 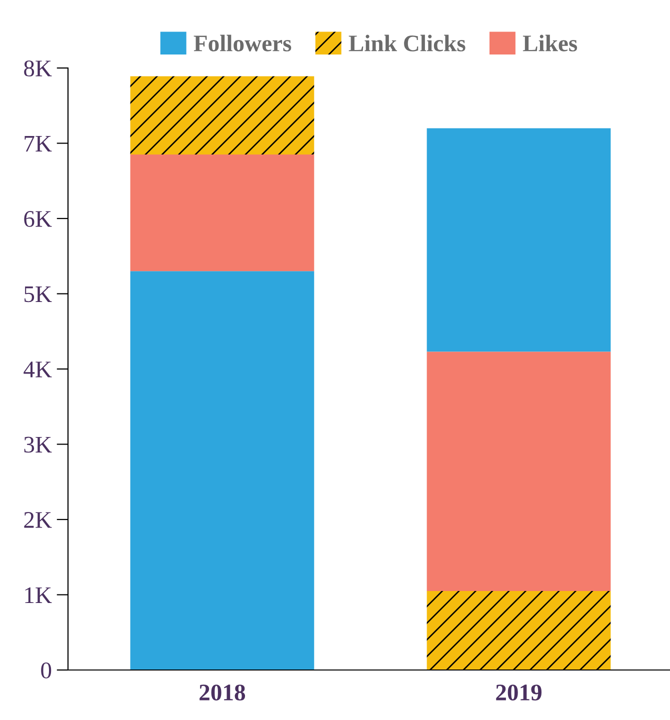 I want to click on y-tick-label: 3K, so click(x=38, y=444).